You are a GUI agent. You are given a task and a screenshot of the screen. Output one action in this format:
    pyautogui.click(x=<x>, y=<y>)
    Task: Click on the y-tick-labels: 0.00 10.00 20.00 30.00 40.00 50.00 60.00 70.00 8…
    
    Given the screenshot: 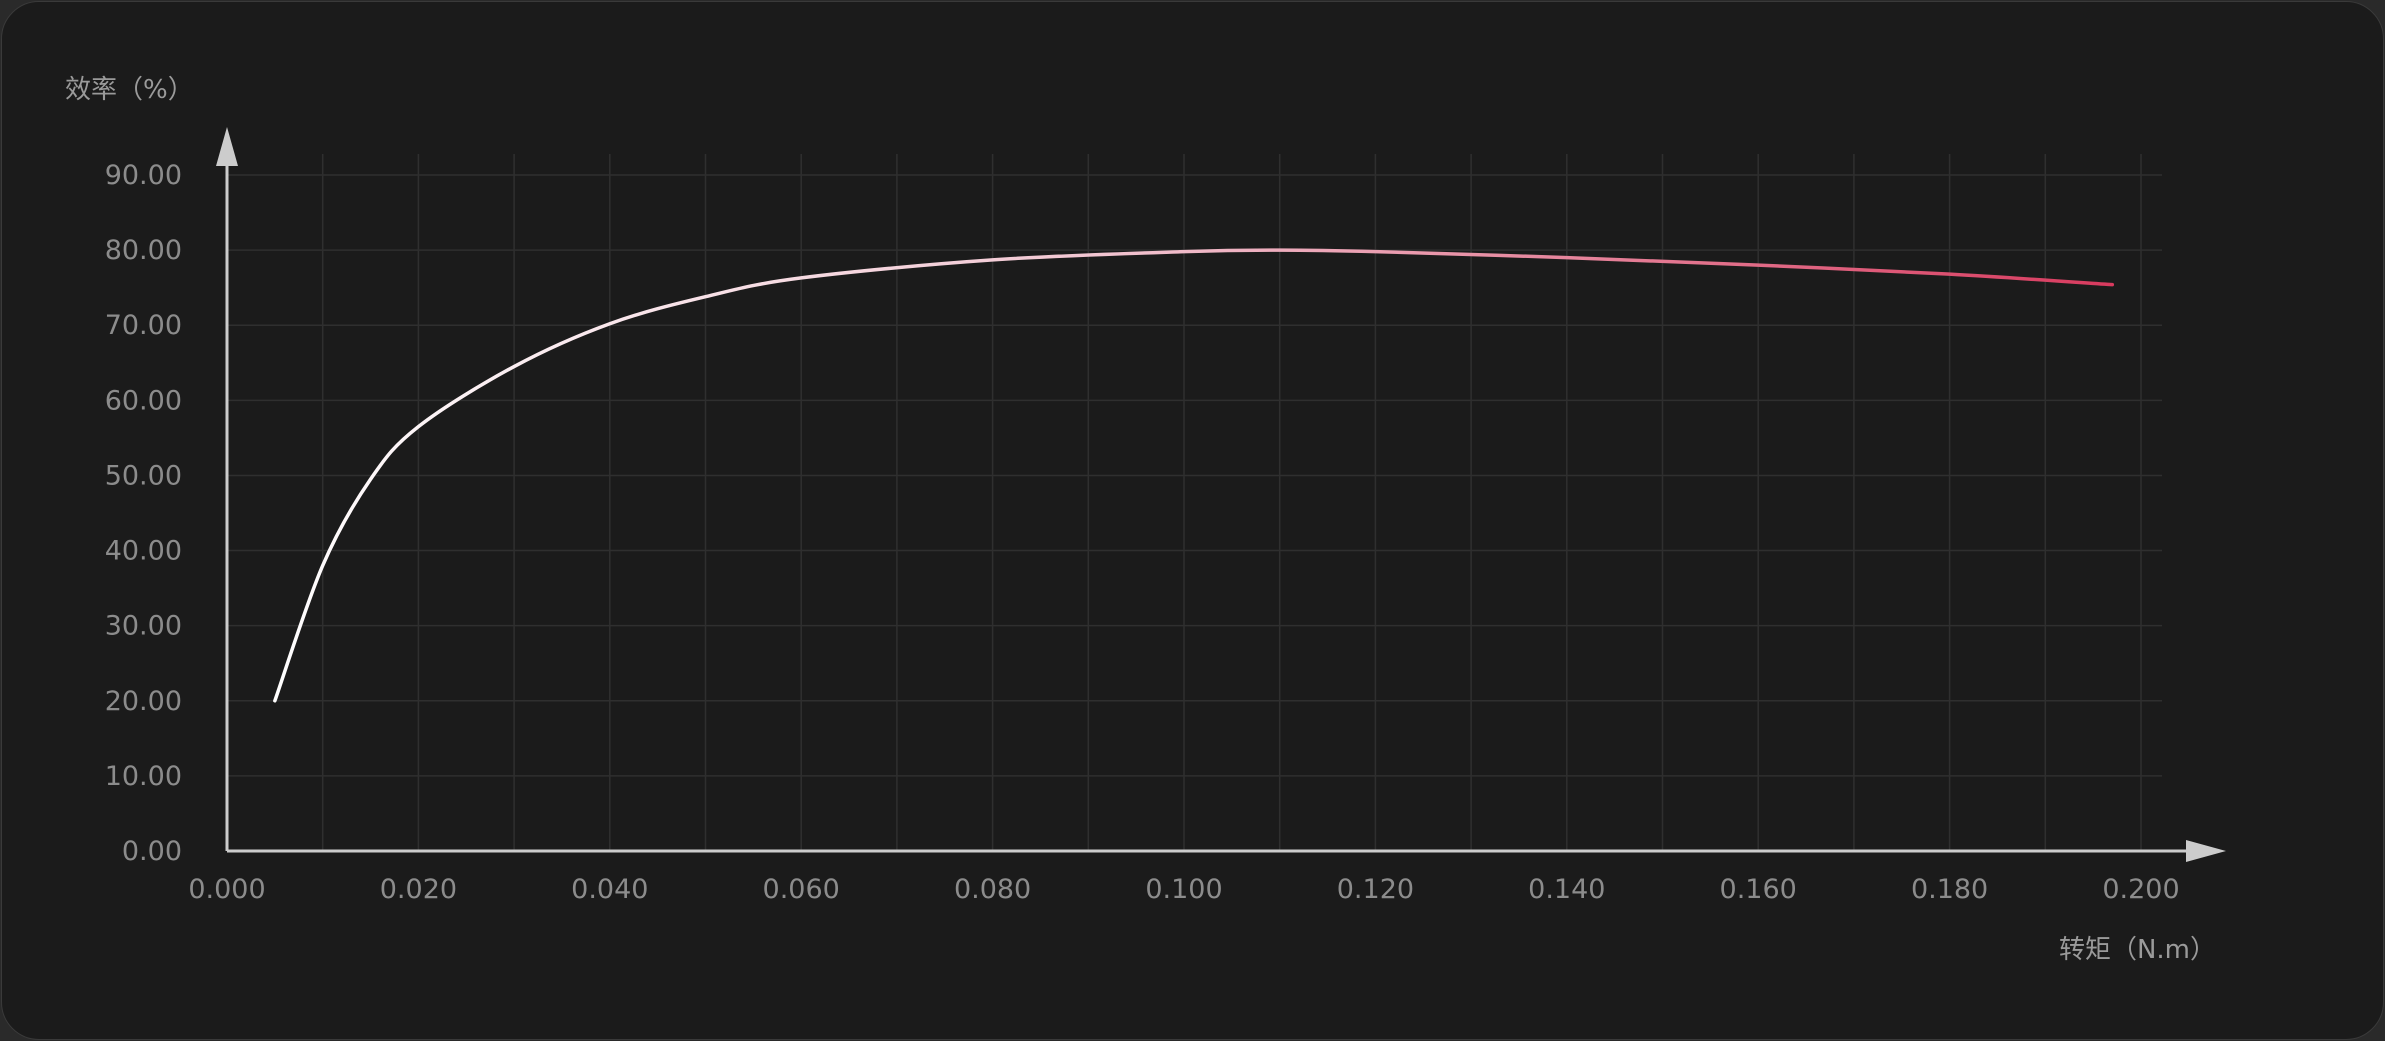 What is the action you would take?
    pyautogui.click(x=143, y=513)
    